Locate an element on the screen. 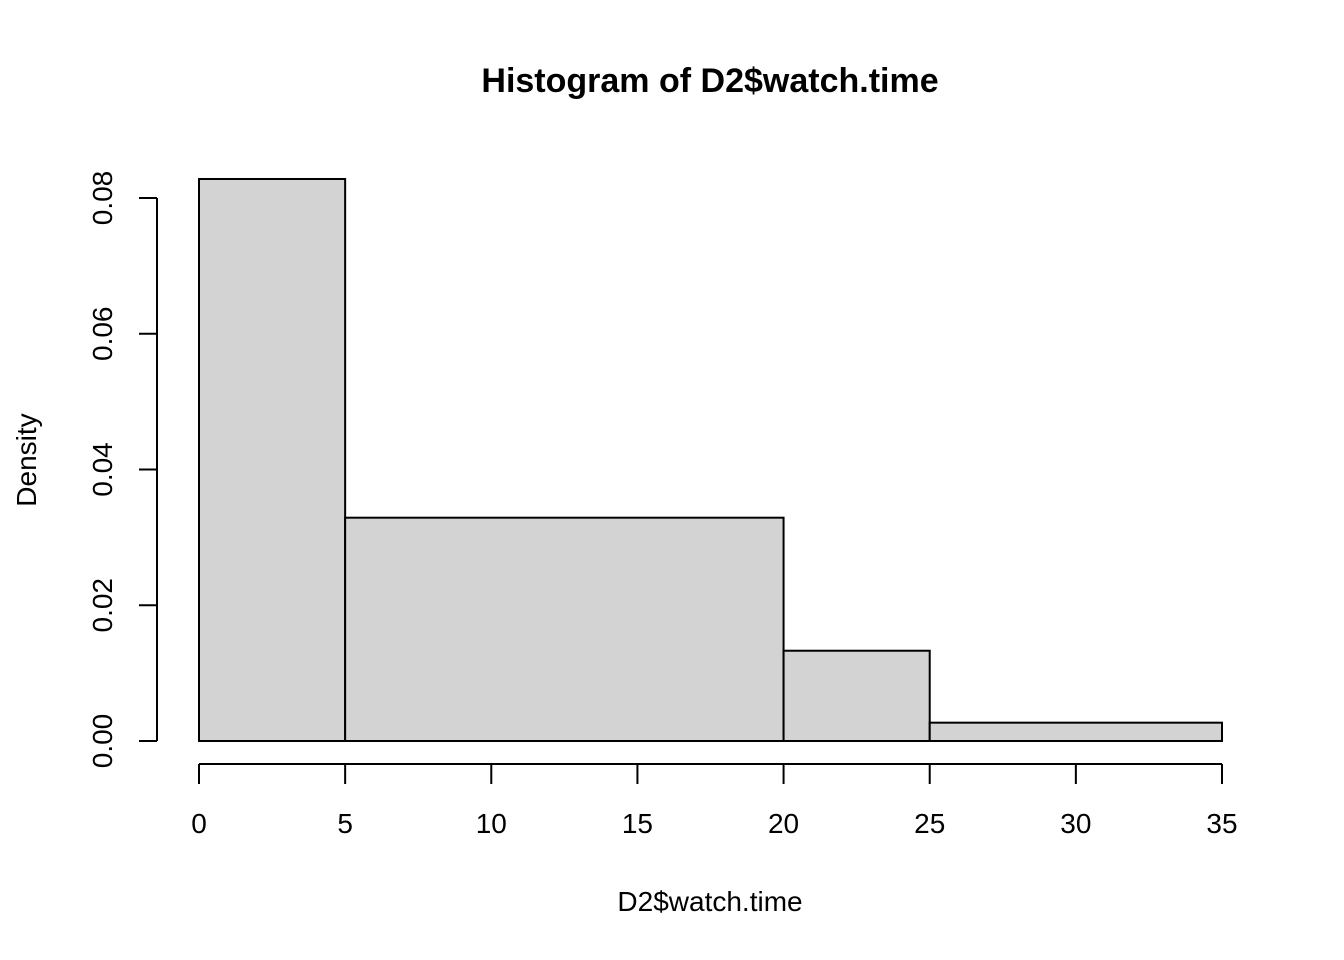 This screenshot has height=960, width=1344. y-tick-label: 0.02 is located at coordinates (102, 605).